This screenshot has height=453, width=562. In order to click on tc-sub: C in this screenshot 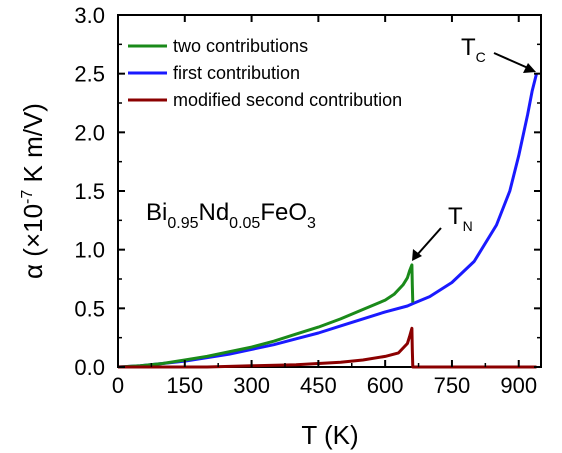, I will do `click(481, 57)`.